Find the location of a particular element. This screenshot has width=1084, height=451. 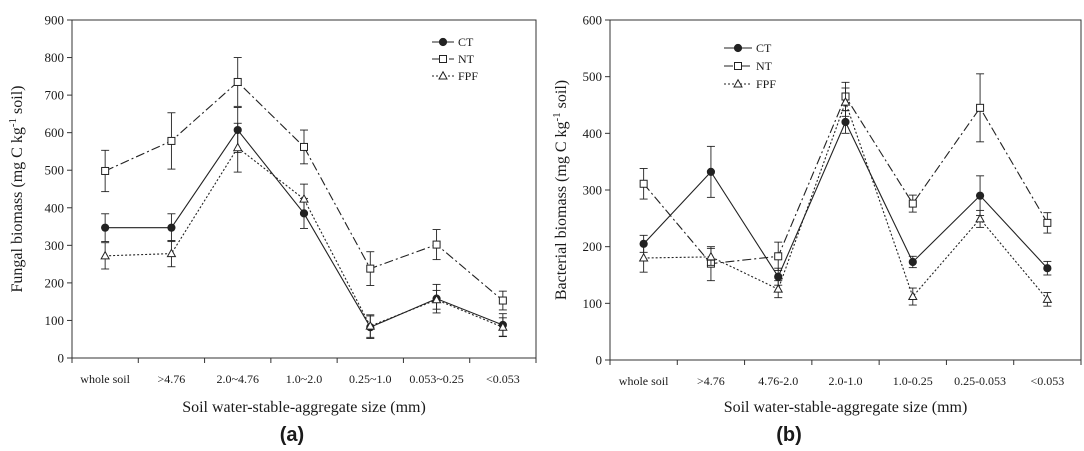

series-line-fpf is located at coordinates (304, 237).